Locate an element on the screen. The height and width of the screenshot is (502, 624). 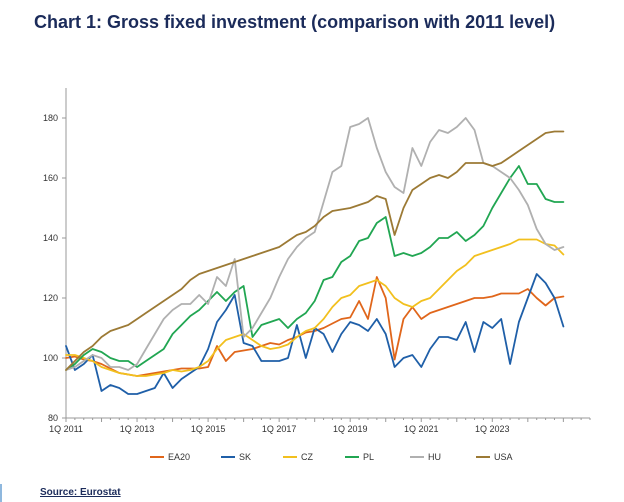
y-tick-label: 160 is located at coordinates (50, 178).